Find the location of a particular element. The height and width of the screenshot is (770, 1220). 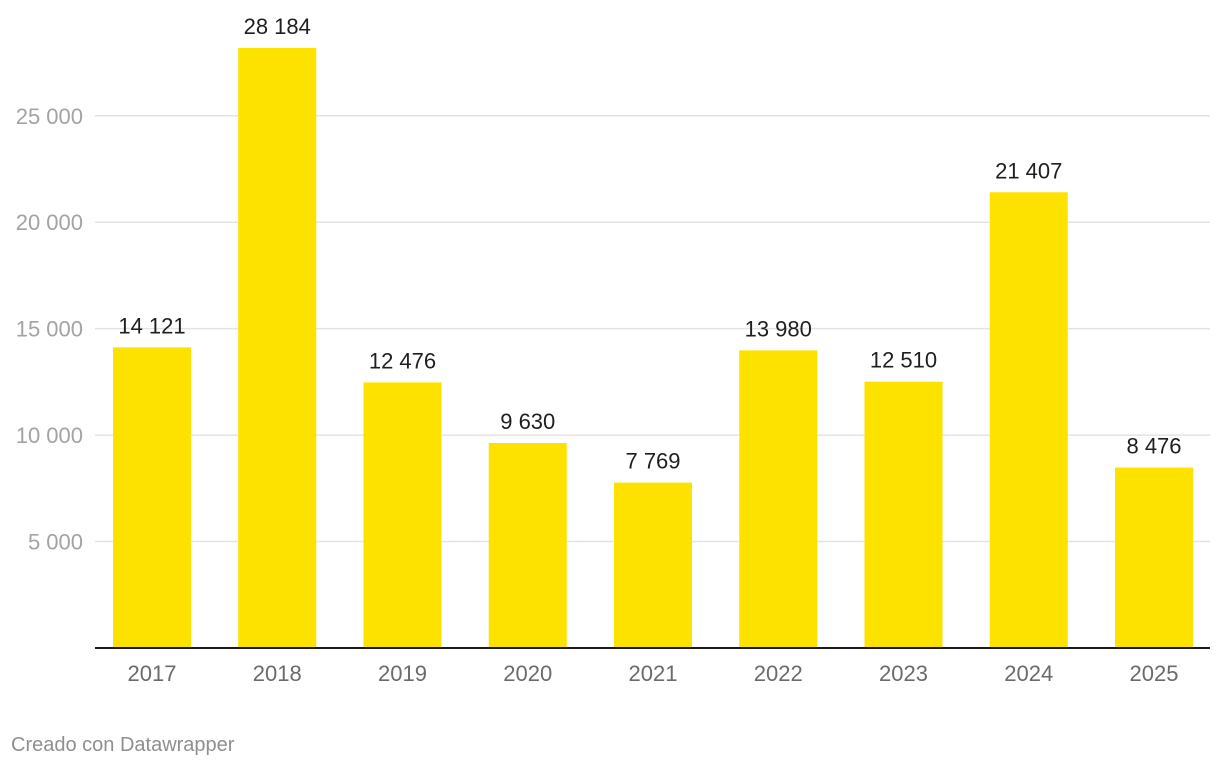

data-label-2020: 9 630 is located at coordinates (527, 421).